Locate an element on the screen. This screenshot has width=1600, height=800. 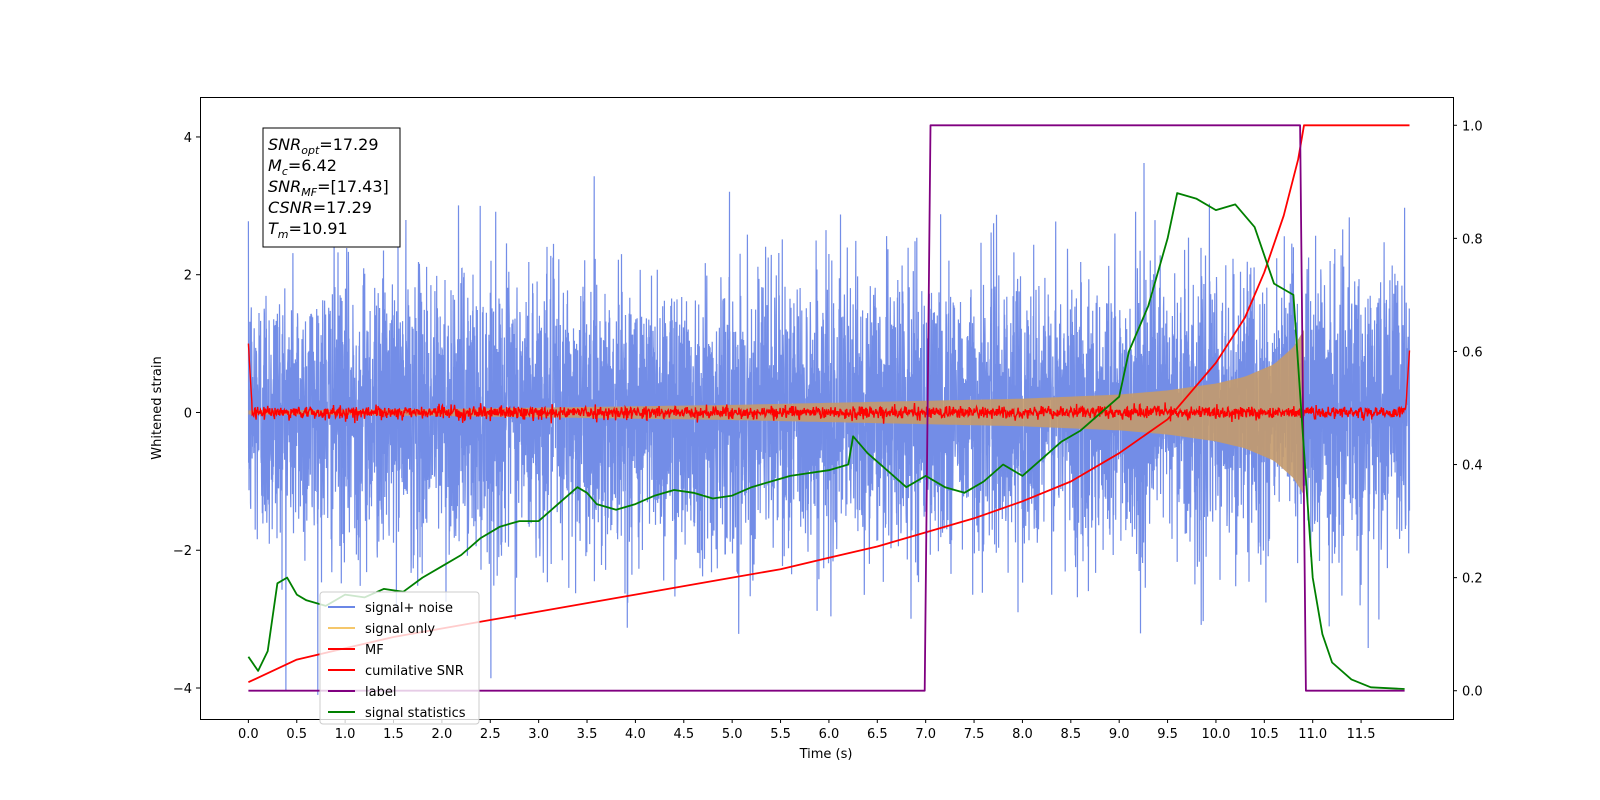
annotation-value: =6.42 is located at coordinates (312, 165).